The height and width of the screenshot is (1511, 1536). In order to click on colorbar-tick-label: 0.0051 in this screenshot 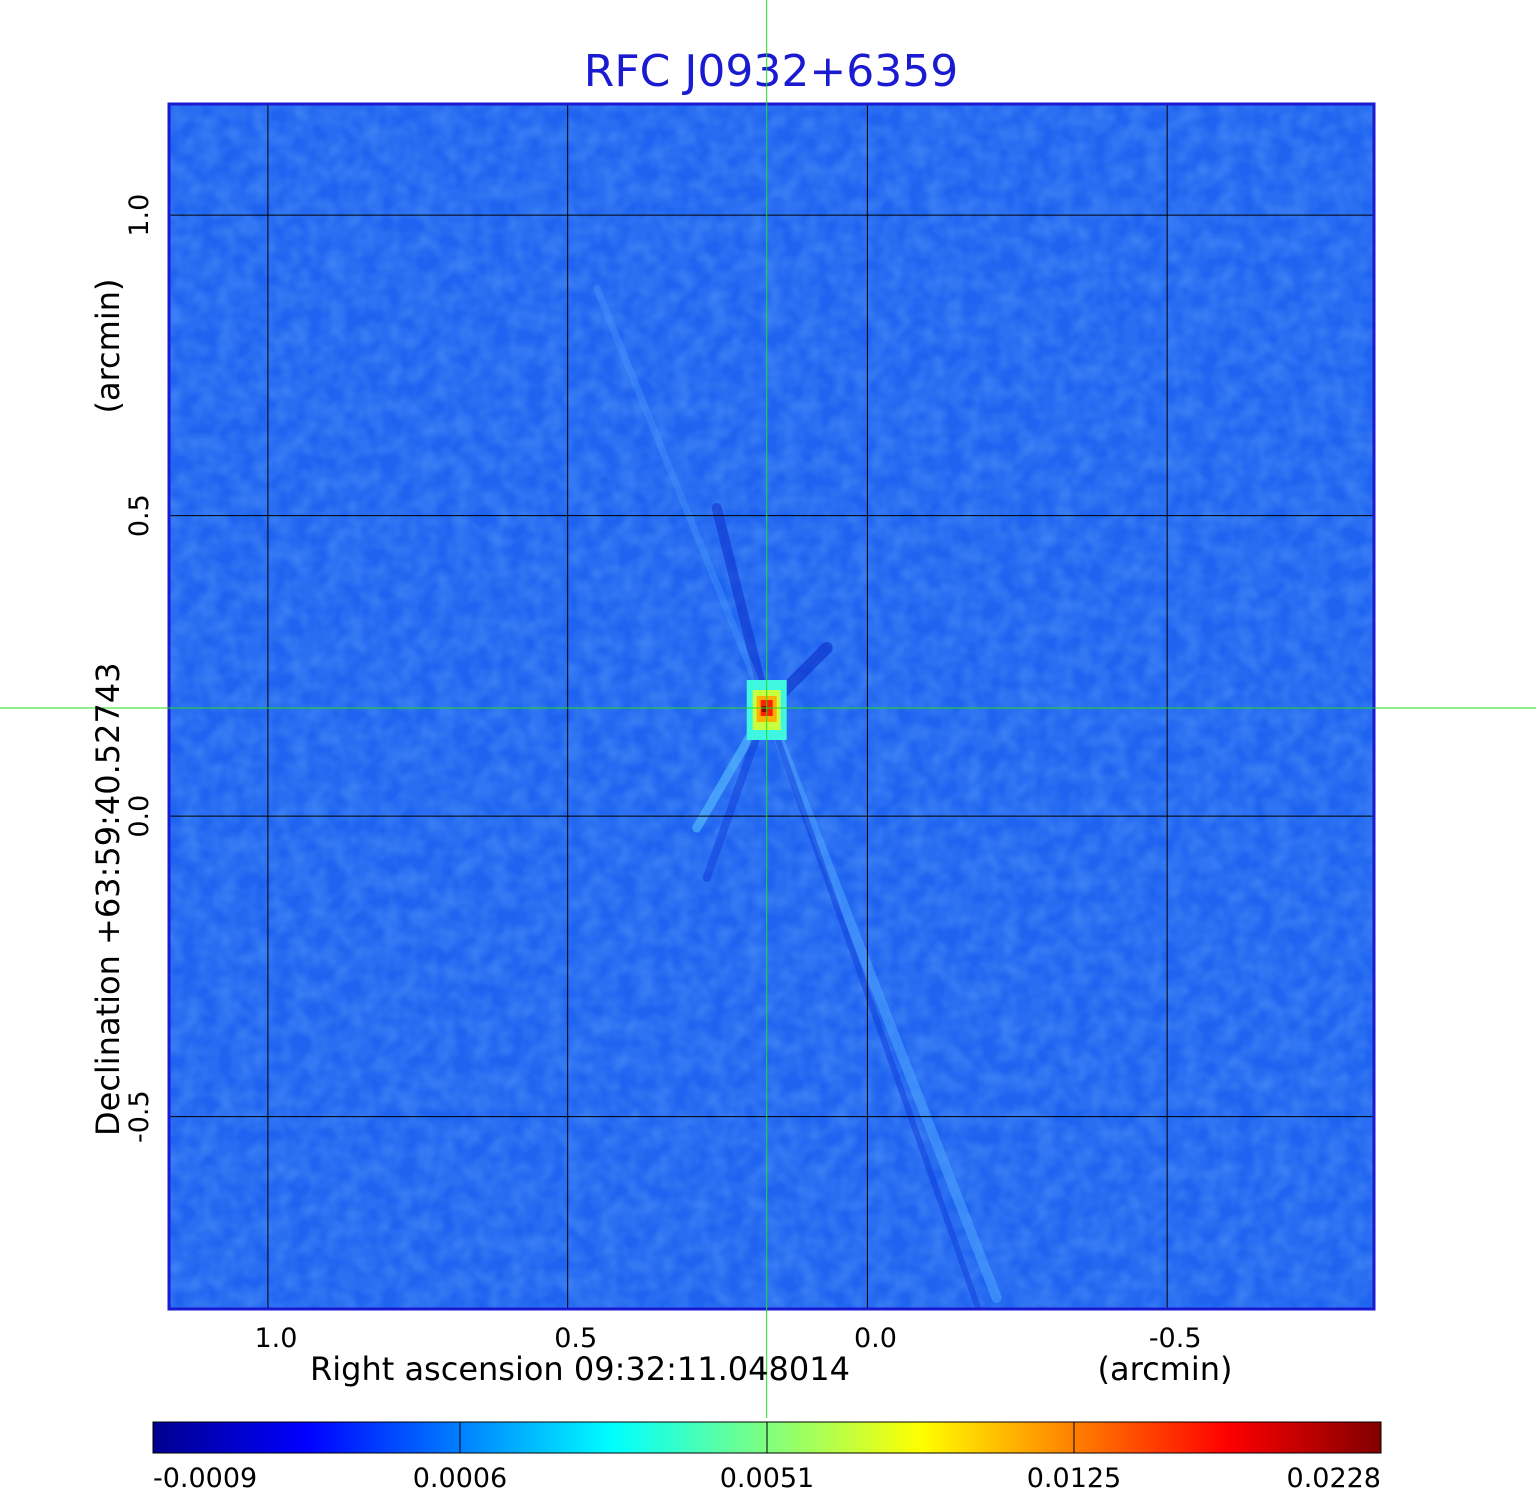, I will do `click(767, 1478)`.